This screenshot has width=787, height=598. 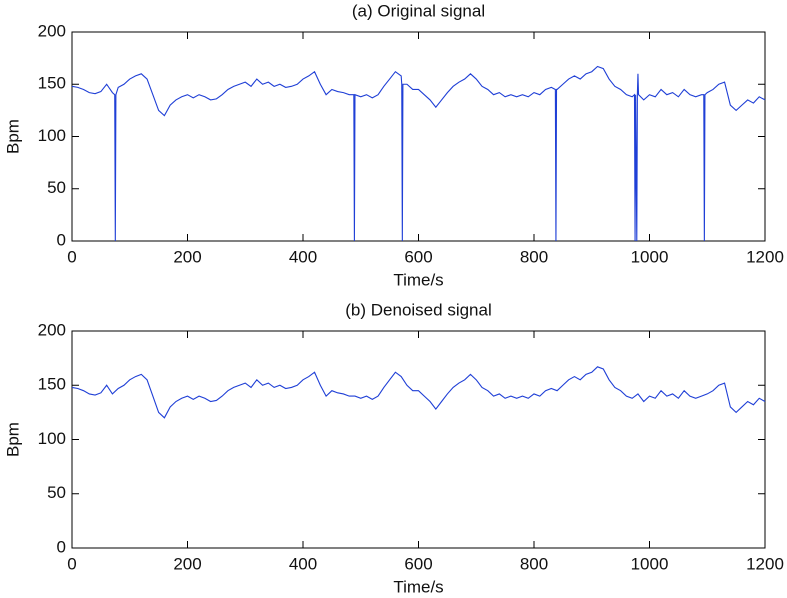 What do you see at coordinates (418, 10) in the screenshot?
I see `chart-title: (a) Original signal` at bounding box center [418, 10].